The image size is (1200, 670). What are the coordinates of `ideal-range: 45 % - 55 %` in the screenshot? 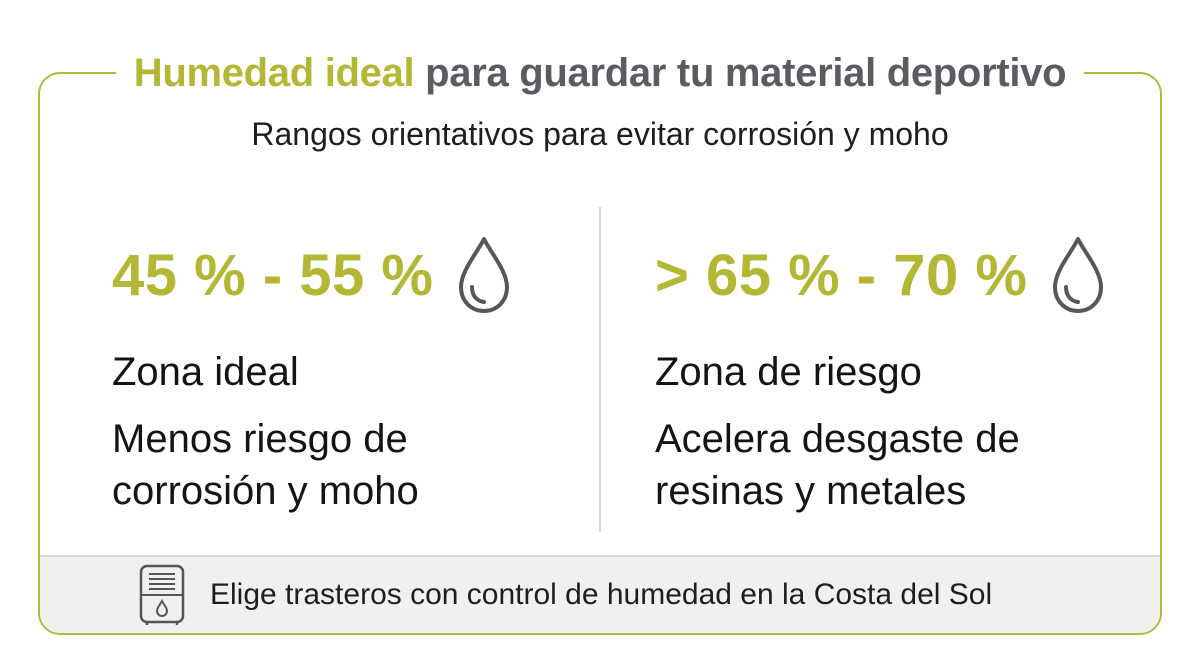 It's located at (273, 275).